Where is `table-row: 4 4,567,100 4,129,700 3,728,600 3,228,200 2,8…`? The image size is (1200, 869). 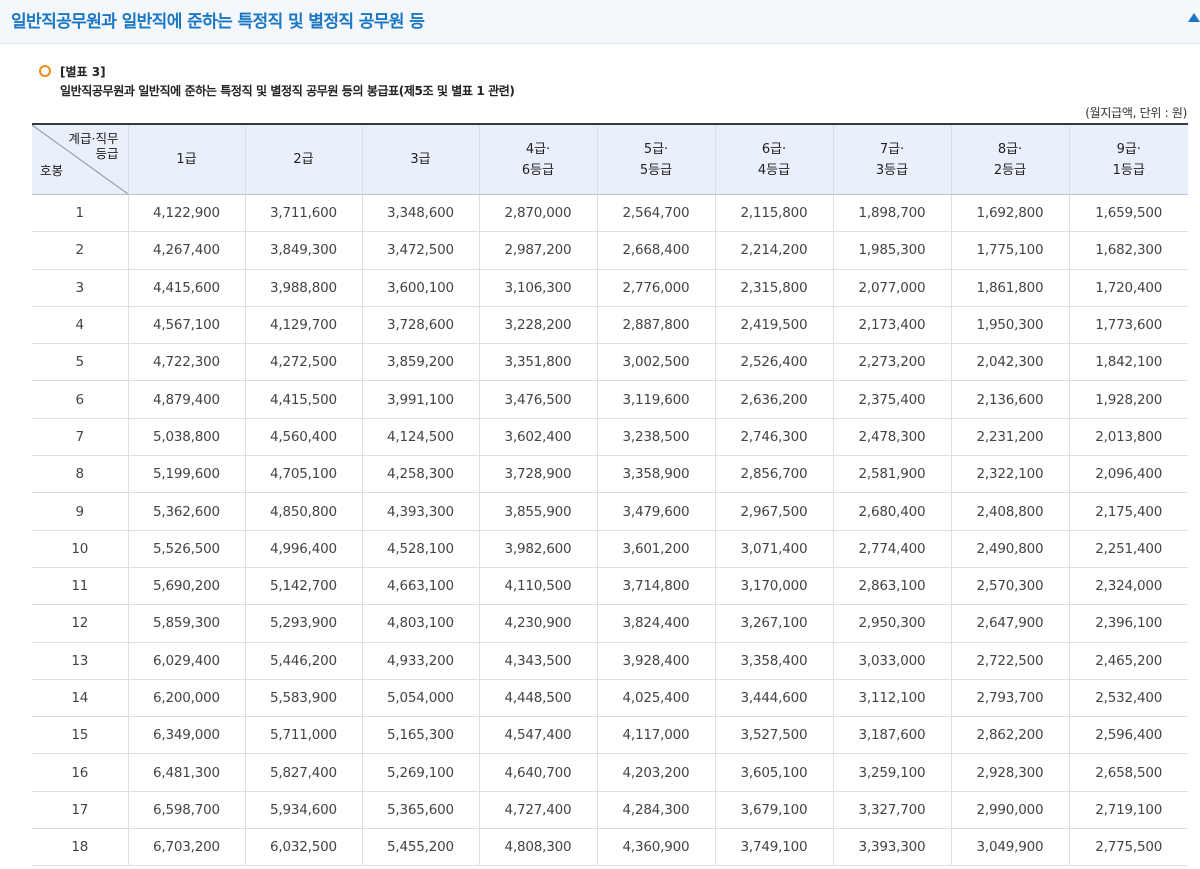
table-row: 4 4,567,100 4,129,700 3,728,600 3,228,200 2,8… is located at coordinates (610, 325).